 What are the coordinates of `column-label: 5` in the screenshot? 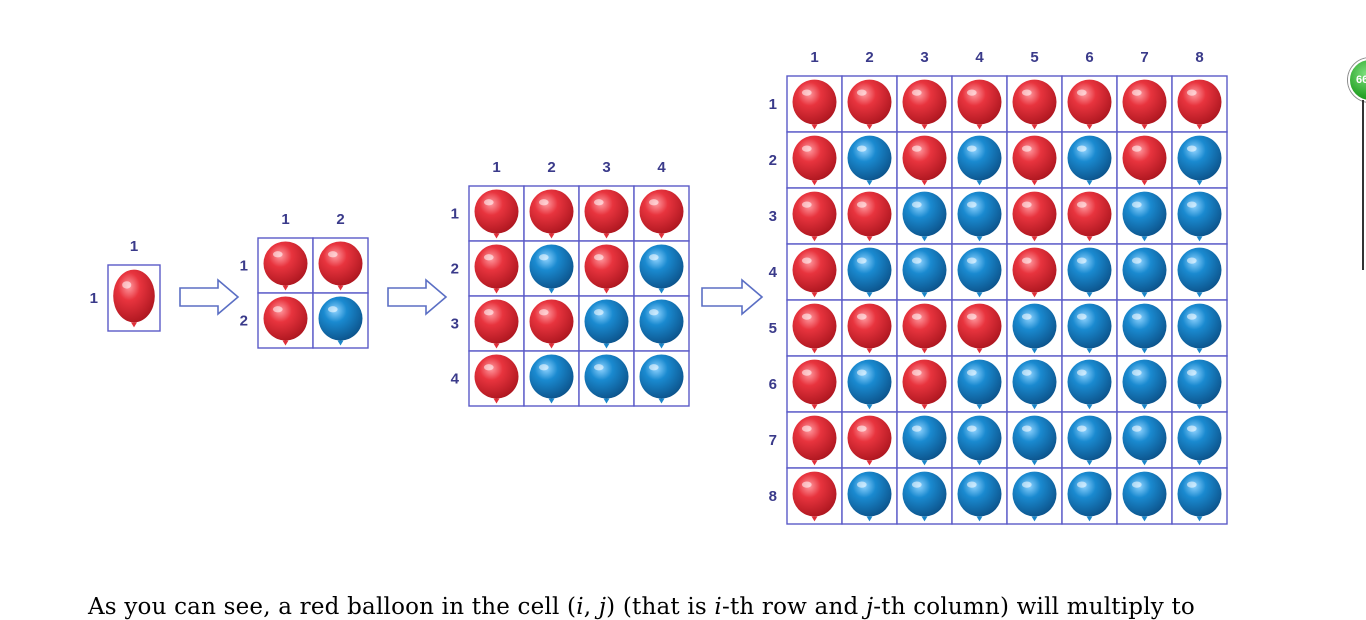 It's located at (1034, 57).